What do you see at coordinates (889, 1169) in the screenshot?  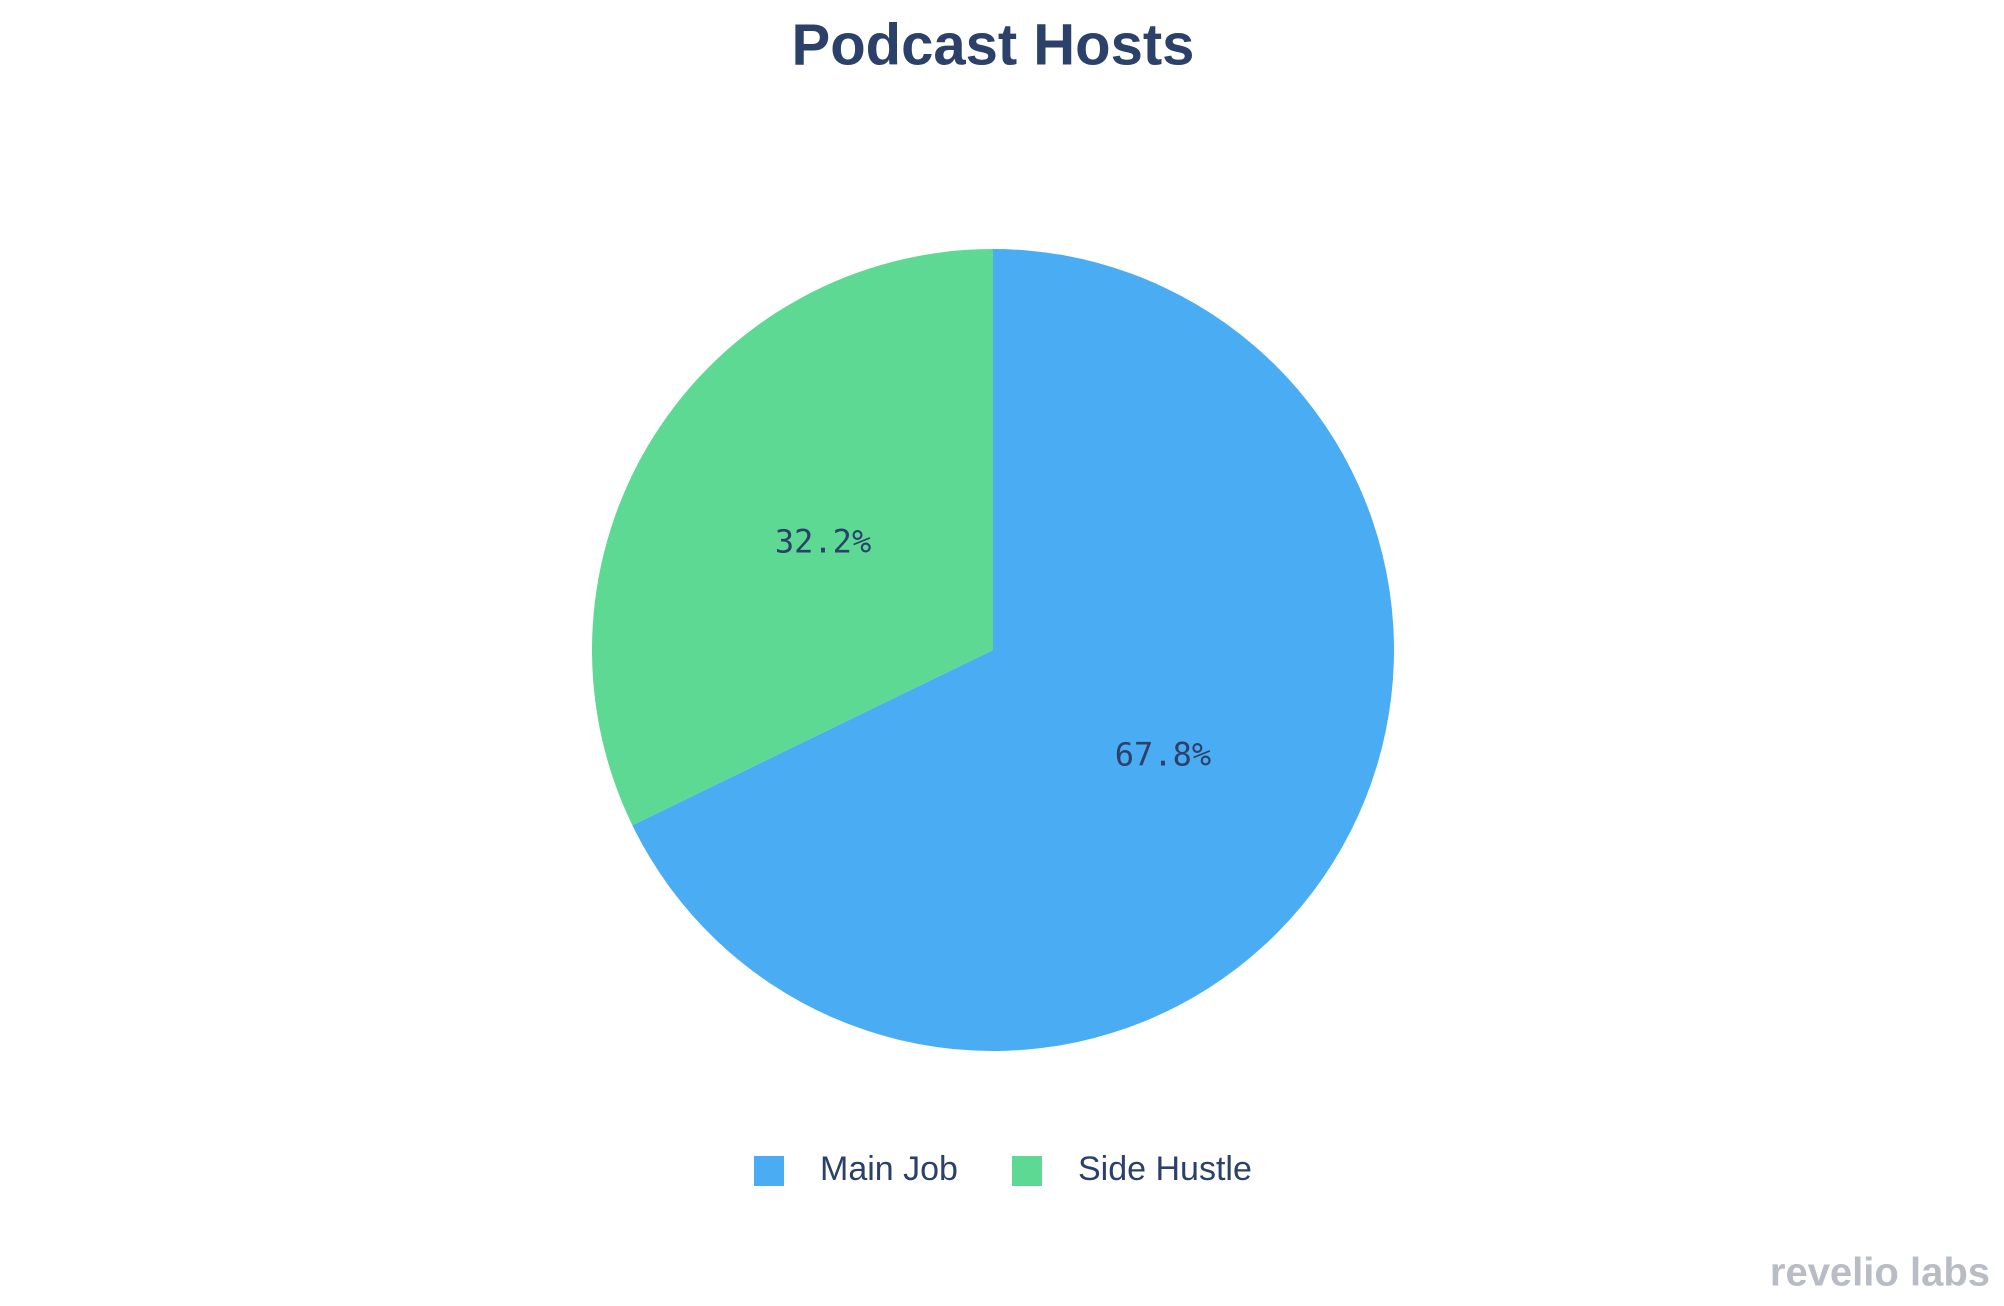 I see `legend-label: Main Job` at bounding box center [889, 1169].